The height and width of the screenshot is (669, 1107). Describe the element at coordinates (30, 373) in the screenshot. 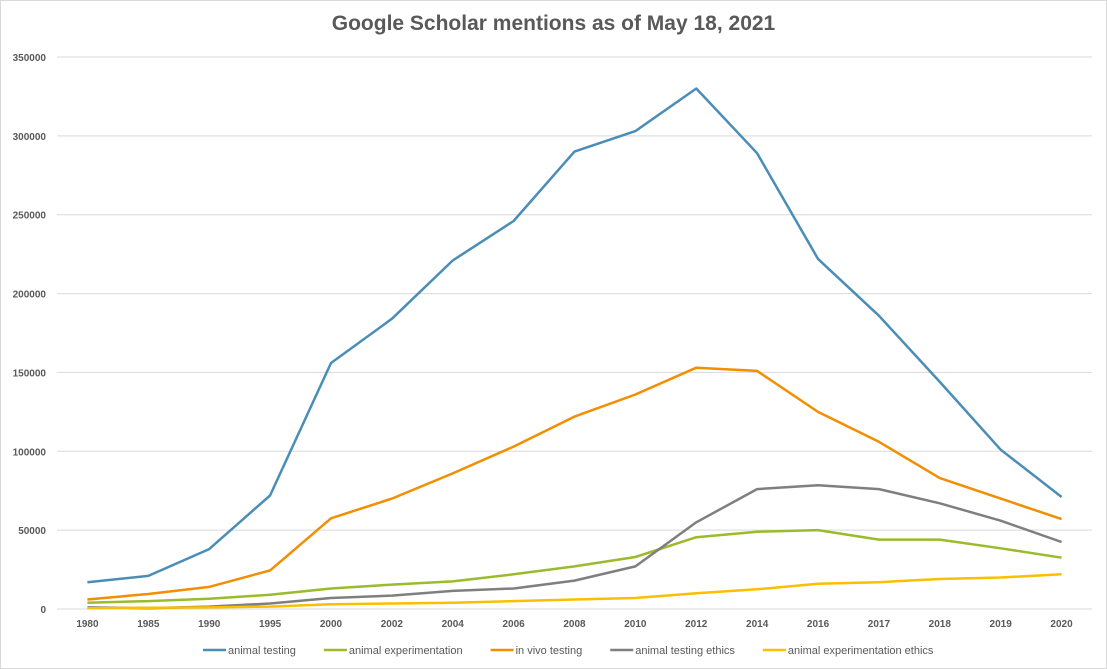

I see `y-tick-label: 150000` at that location.